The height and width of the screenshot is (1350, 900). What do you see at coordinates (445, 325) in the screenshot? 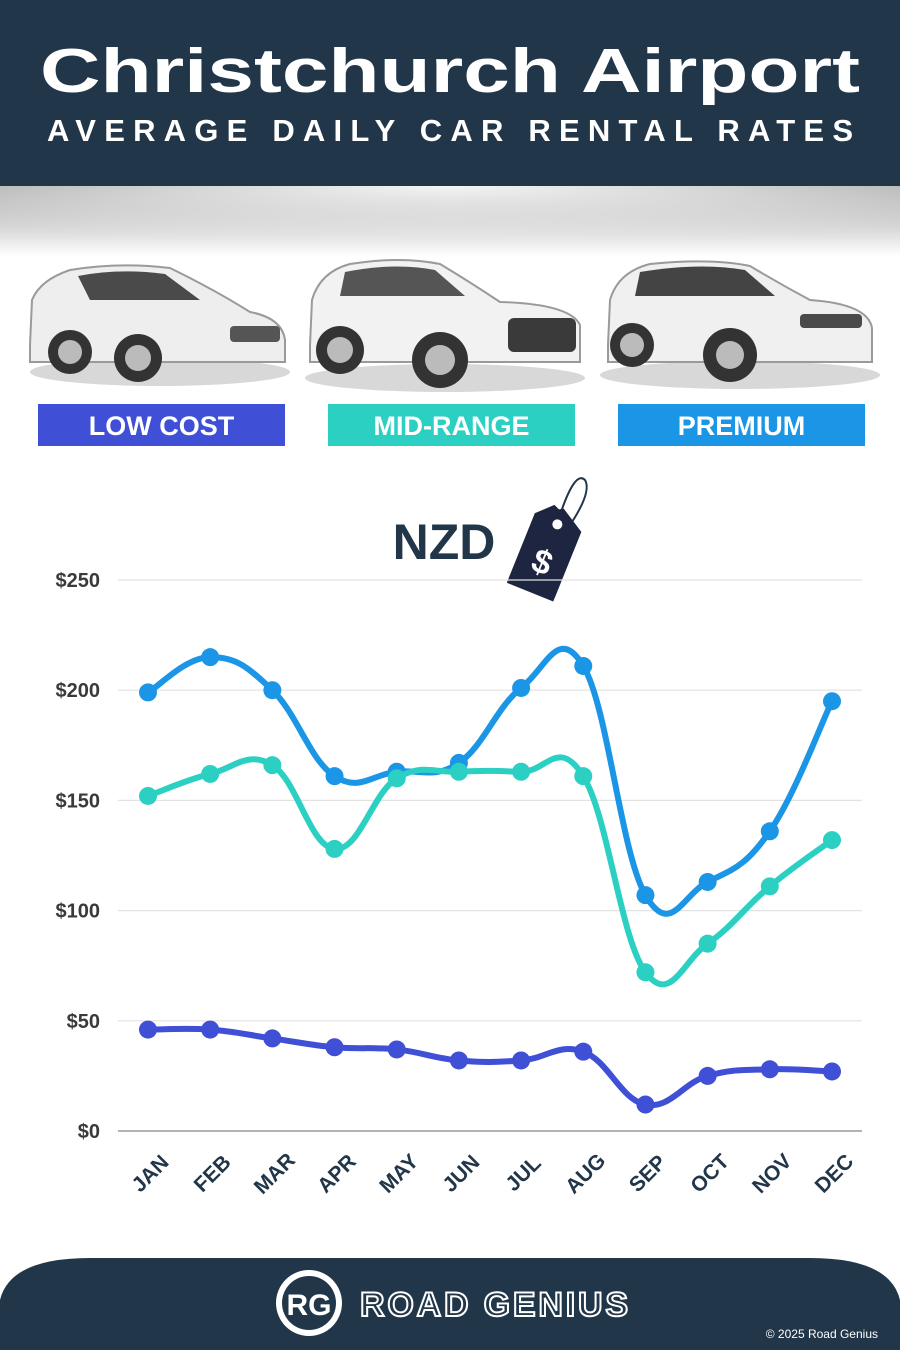
I see `car-suv` at bounding box center [445, 325].